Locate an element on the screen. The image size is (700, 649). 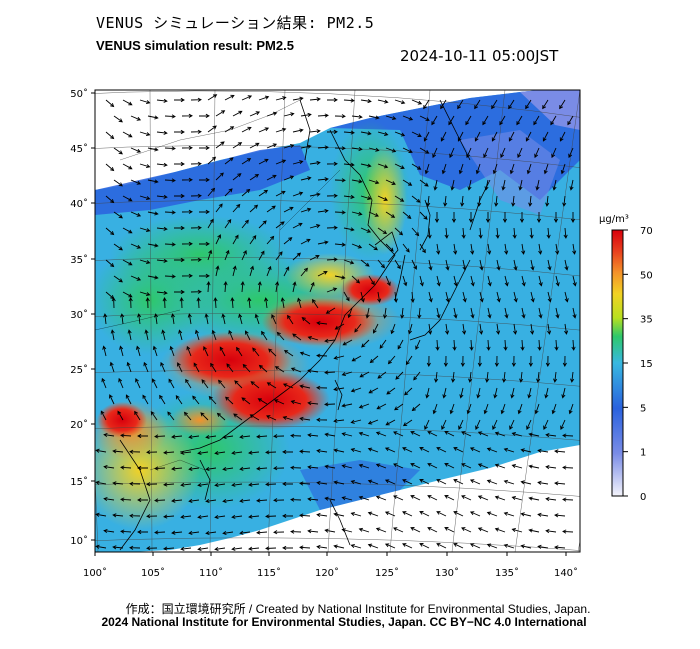
colorbar-level-label: 1 is located at coordinates (643, 453).